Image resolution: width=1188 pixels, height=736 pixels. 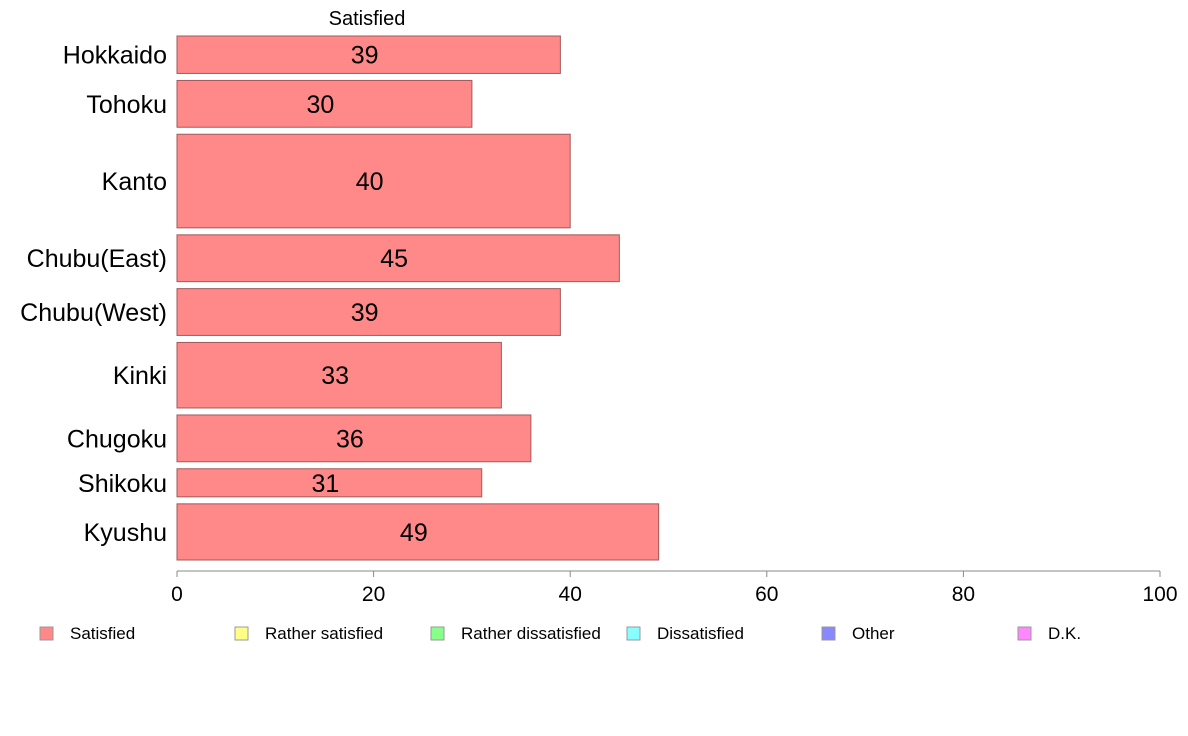 I want to click on bar-chugoku, so click(x=354, y=438).